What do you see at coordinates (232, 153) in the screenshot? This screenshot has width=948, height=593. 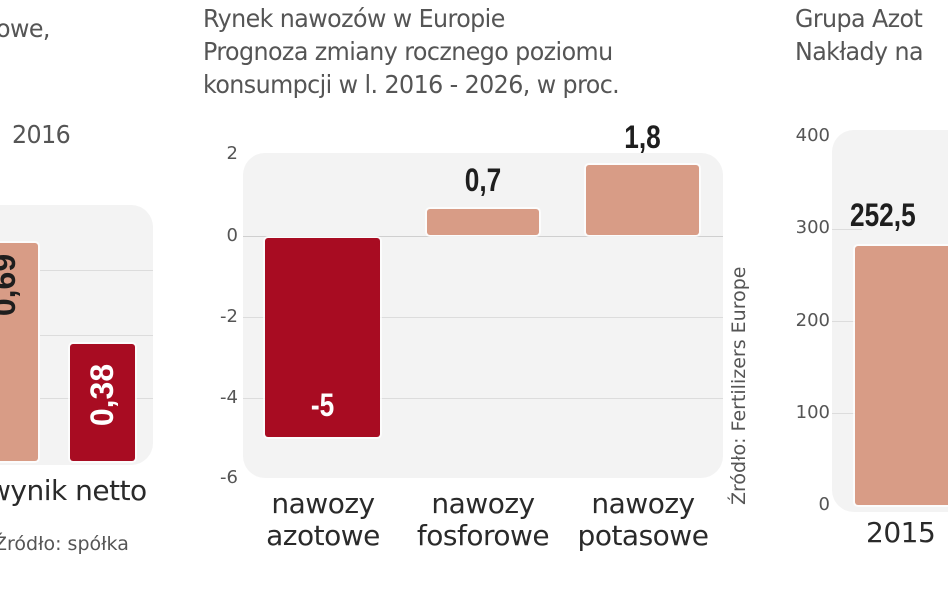 I see `y-tick: 2` at bounding box center [232, 153].